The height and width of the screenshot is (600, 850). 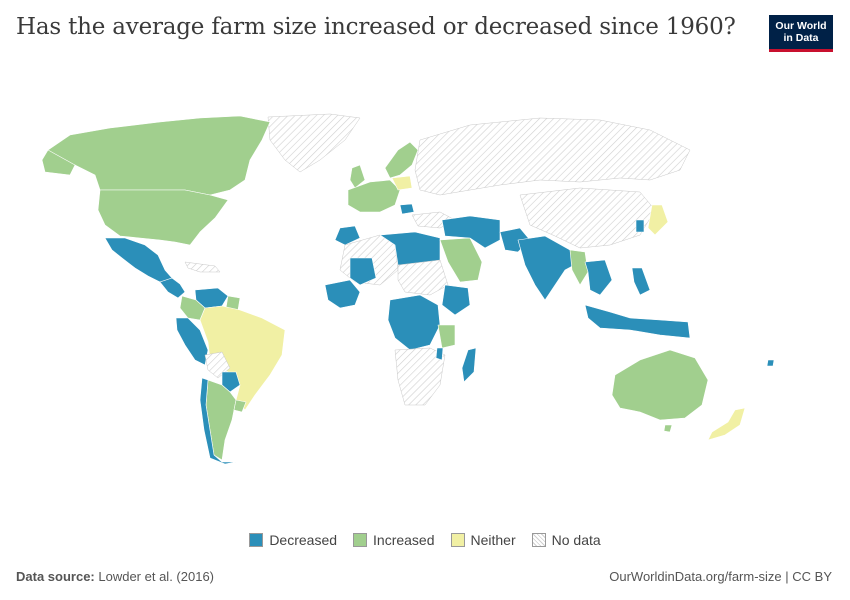 What do you see at coordinates (218, 421) in the screenshot?
I see `country-chile` at bounding box center [218, 421].